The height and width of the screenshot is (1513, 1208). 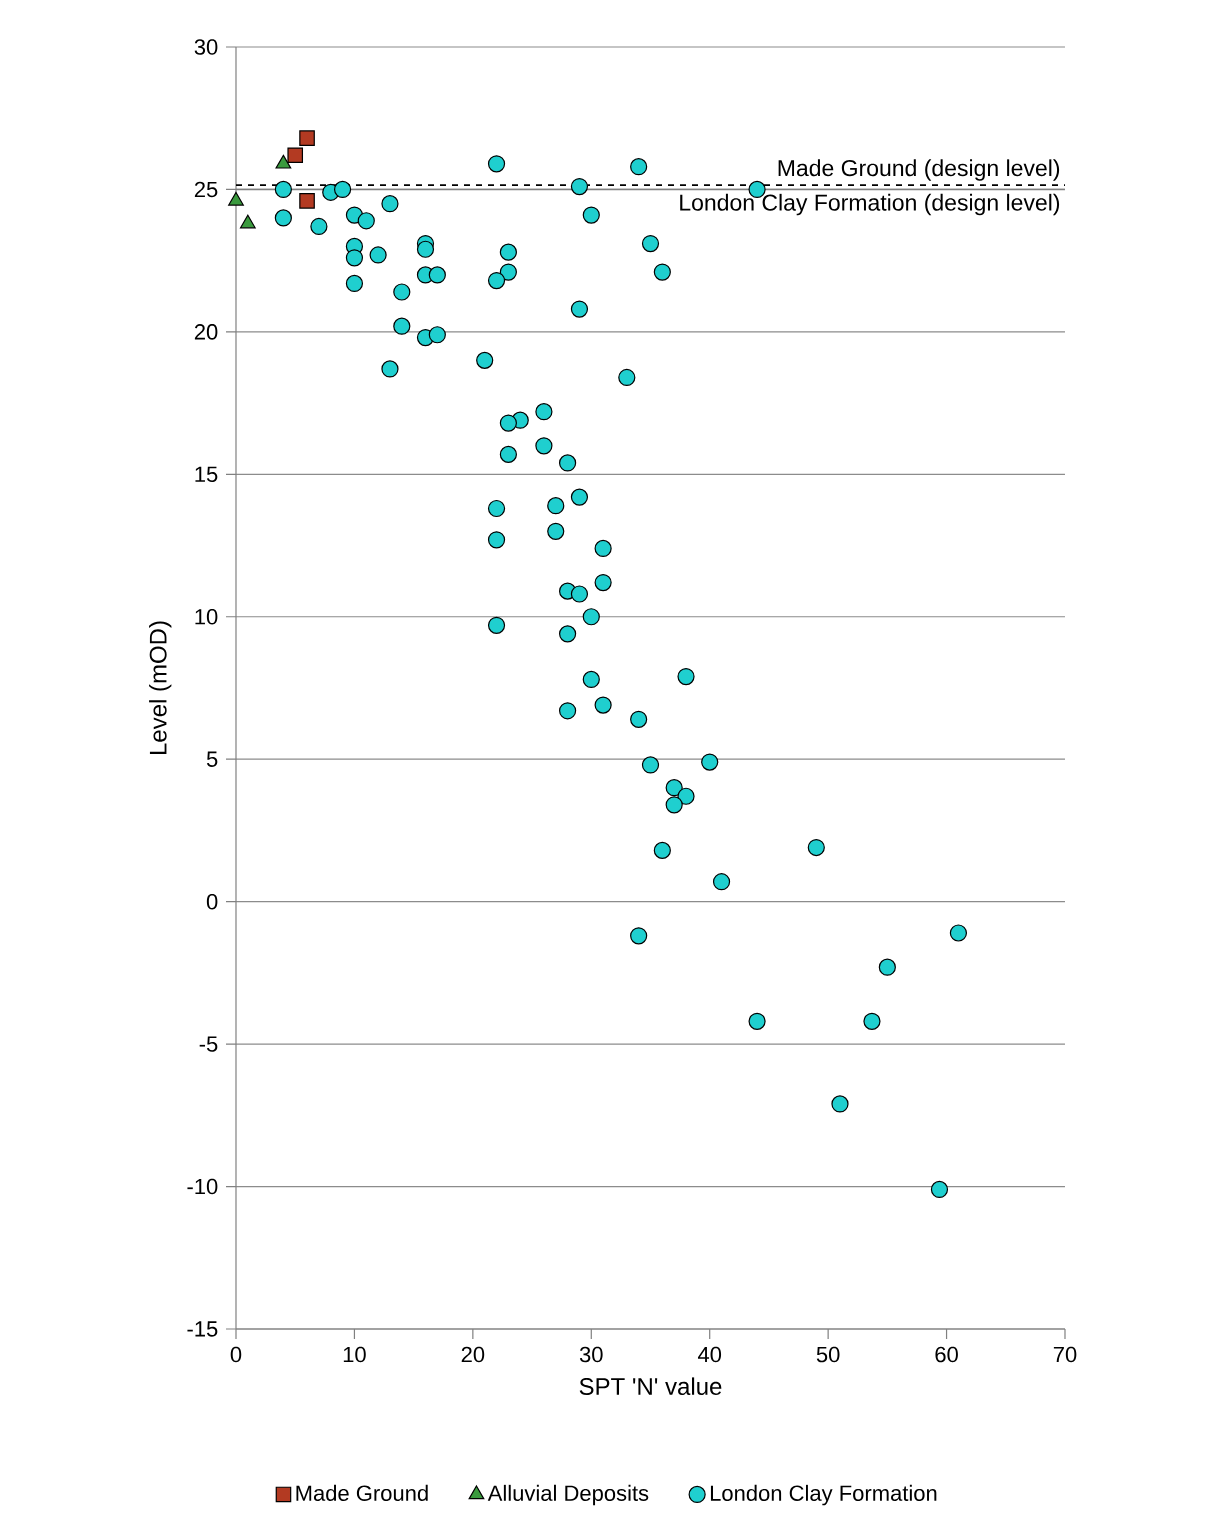 What do you see at coordinates (870, 204) in the screenshot?
I see `ref-line-label: London Clay Formation (design level)` at bounding box center [870, 204].